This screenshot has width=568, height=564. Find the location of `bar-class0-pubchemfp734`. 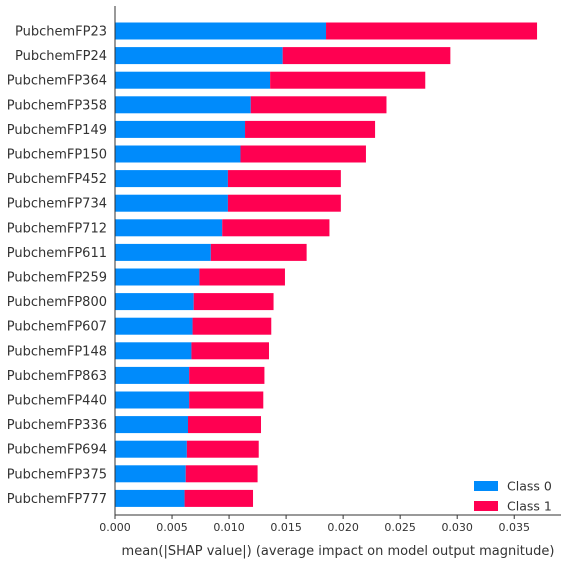

bar-class0-pubchemfp734 is located at coordinates (171, 203).